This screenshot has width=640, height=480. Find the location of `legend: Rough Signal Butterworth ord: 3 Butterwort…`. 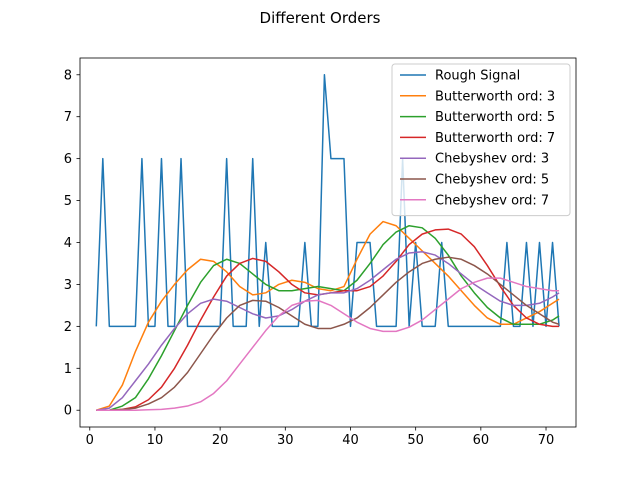

legend: Rough Signal Butterworth ord: 3 Butterwort… is located at coordinates (481, 140).